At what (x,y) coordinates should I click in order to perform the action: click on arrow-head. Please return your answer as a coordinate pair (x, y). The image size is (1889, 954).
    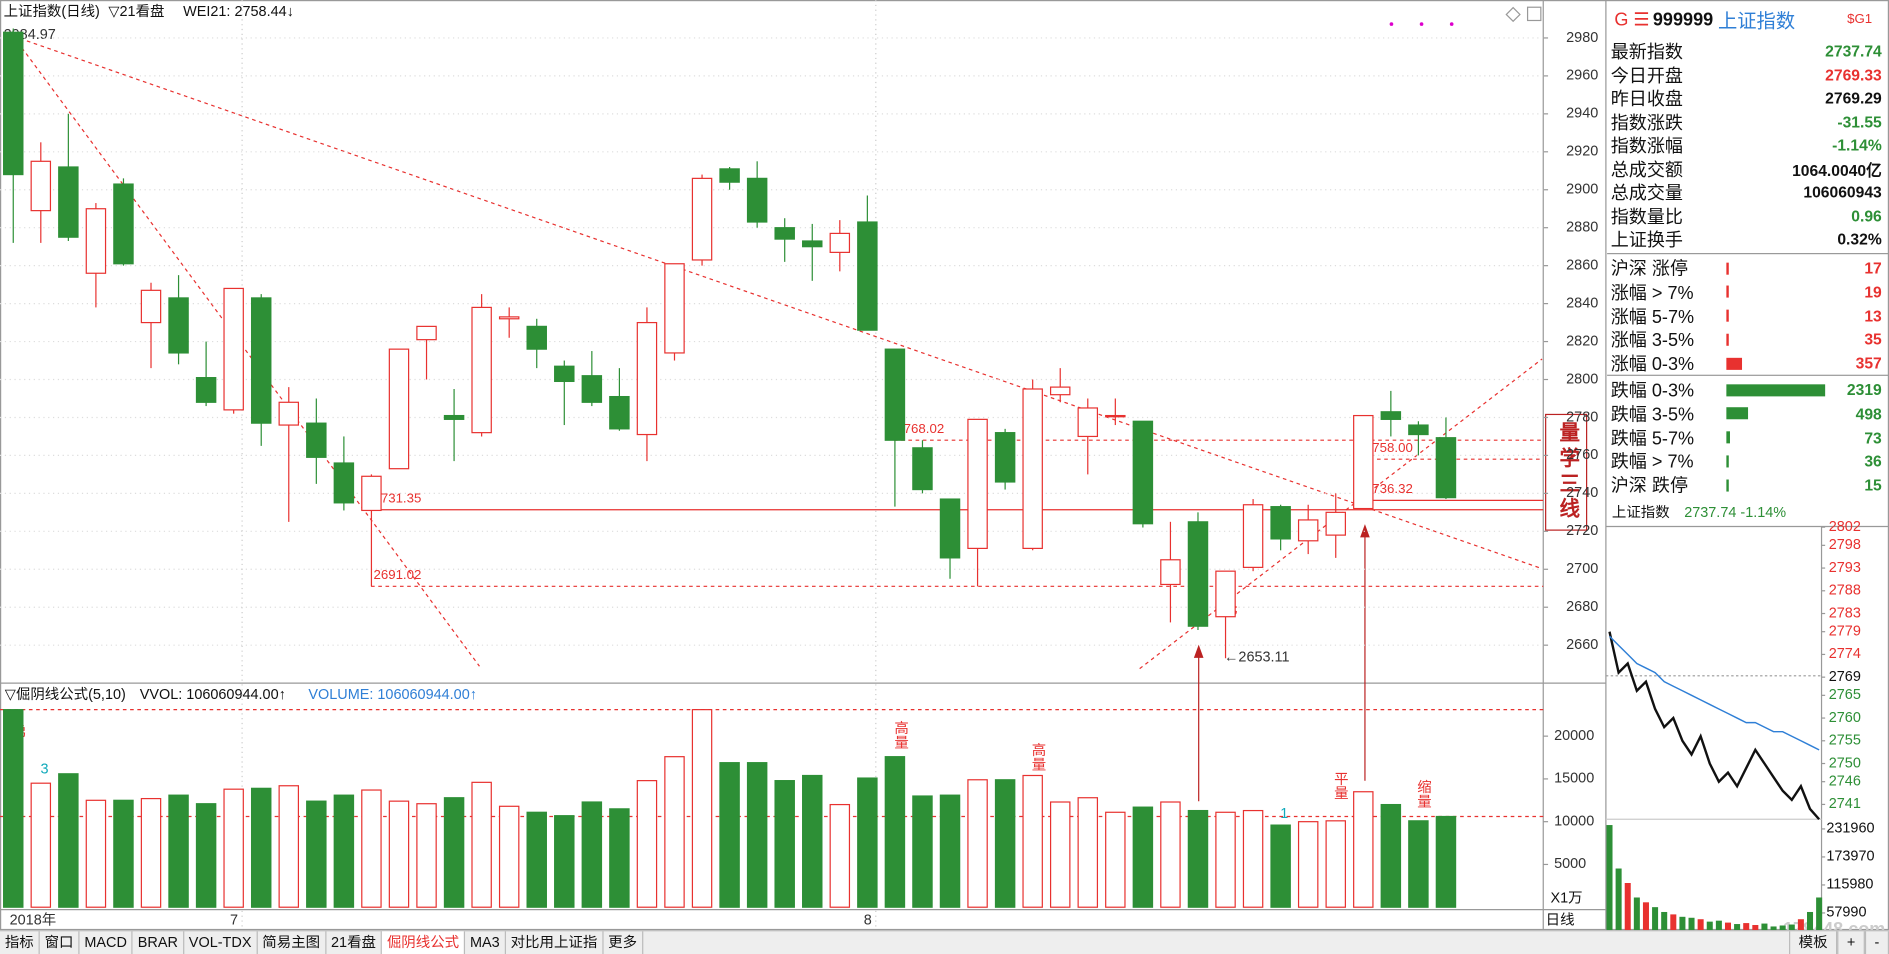
    Looking at the image, I should click on (1198, 651).